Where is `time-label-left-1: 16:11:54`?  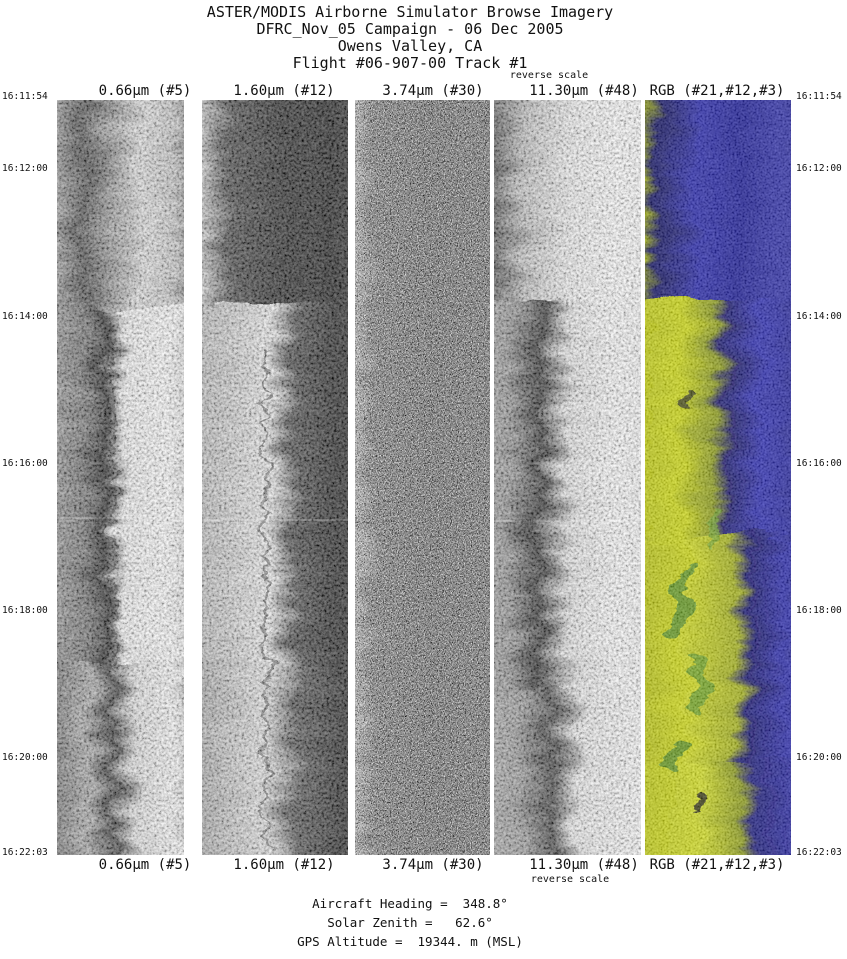
time-label-left-1: 16:11:54 is located at coordinates (25, 96).